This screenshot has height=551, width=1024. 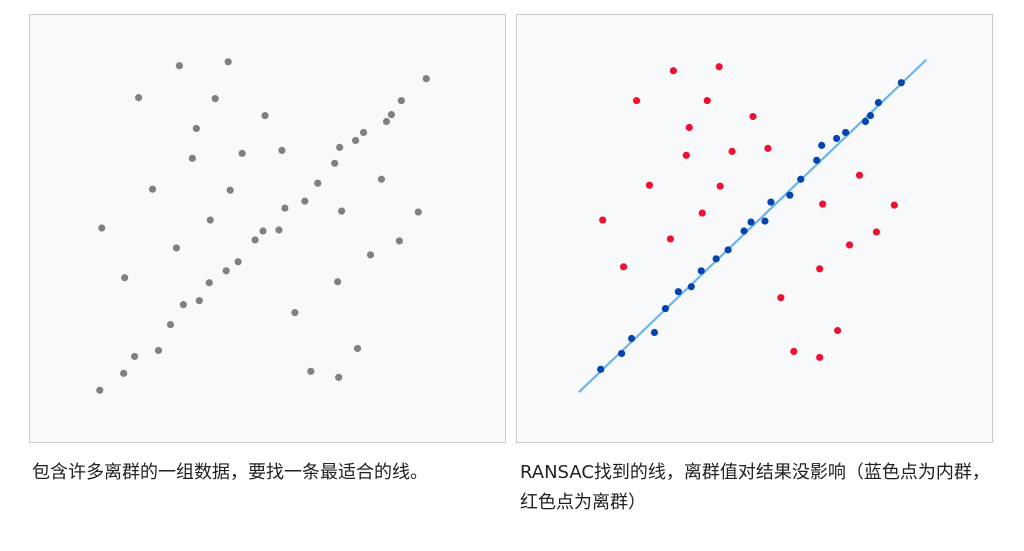 I want to click on left-figure-caption: 包含许多离群的一组数据，要找一条最适合的线。, so click(x=230, y=472).